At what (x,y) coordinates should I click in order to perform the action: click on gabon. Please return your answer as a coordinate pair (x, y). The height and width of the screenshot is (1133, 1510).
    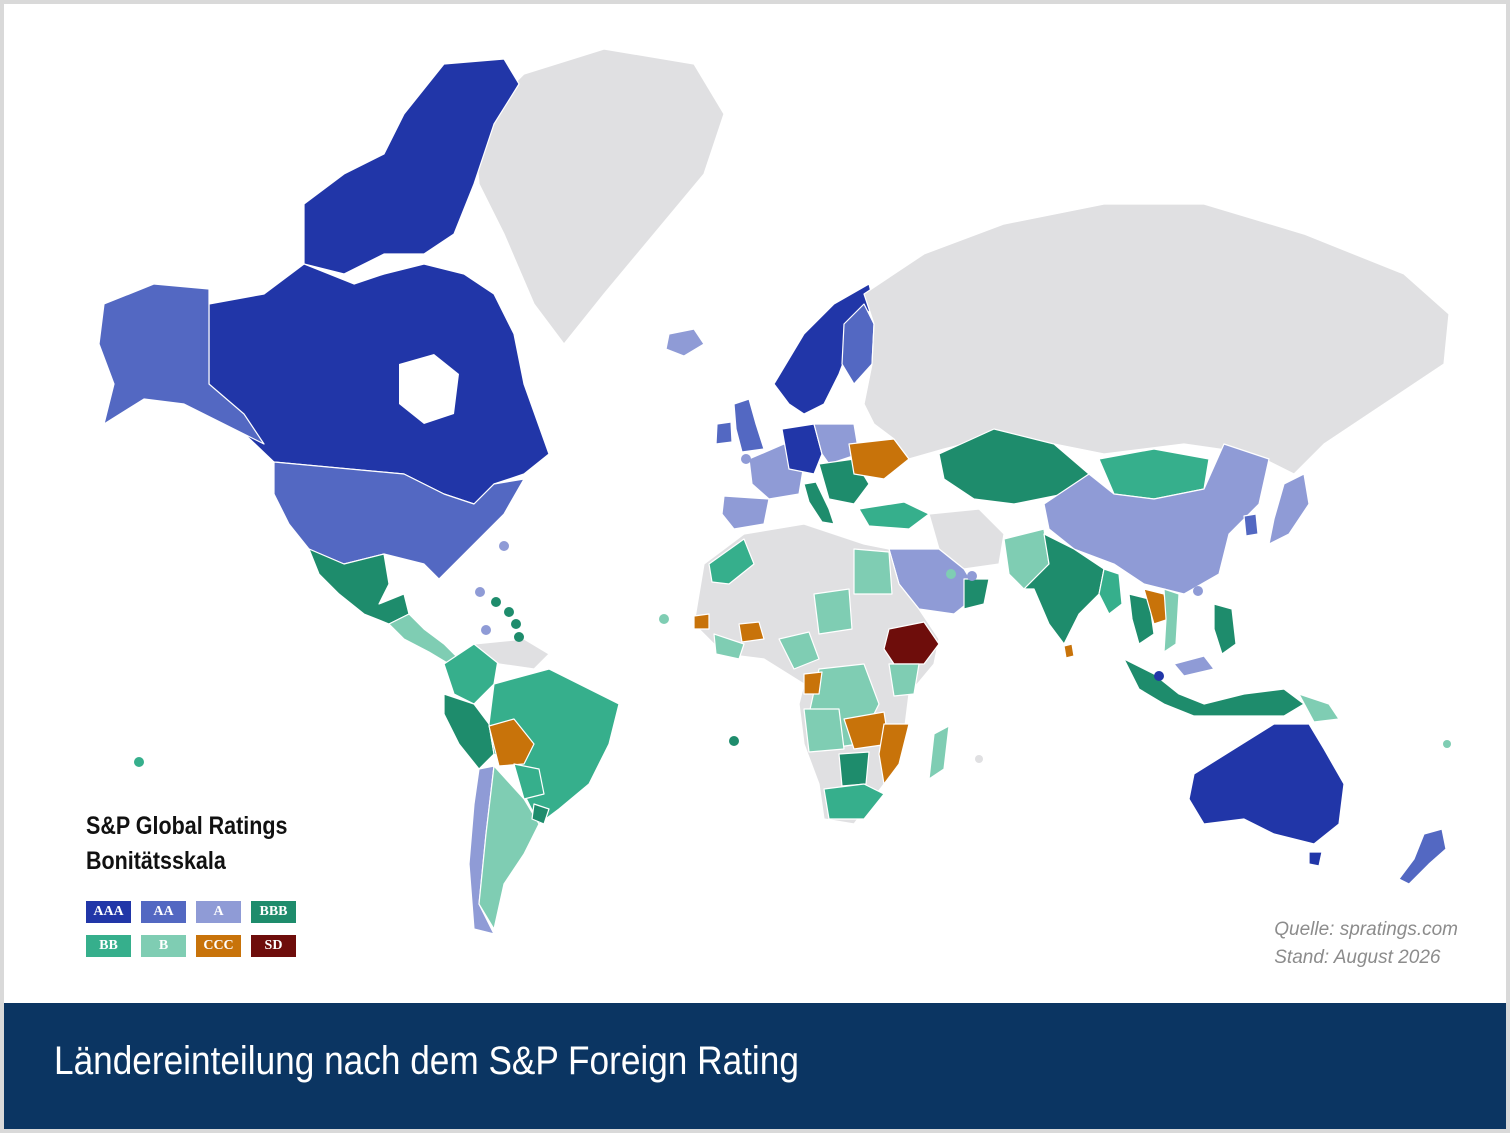
    Looking at the image, I should click on (813, 683).